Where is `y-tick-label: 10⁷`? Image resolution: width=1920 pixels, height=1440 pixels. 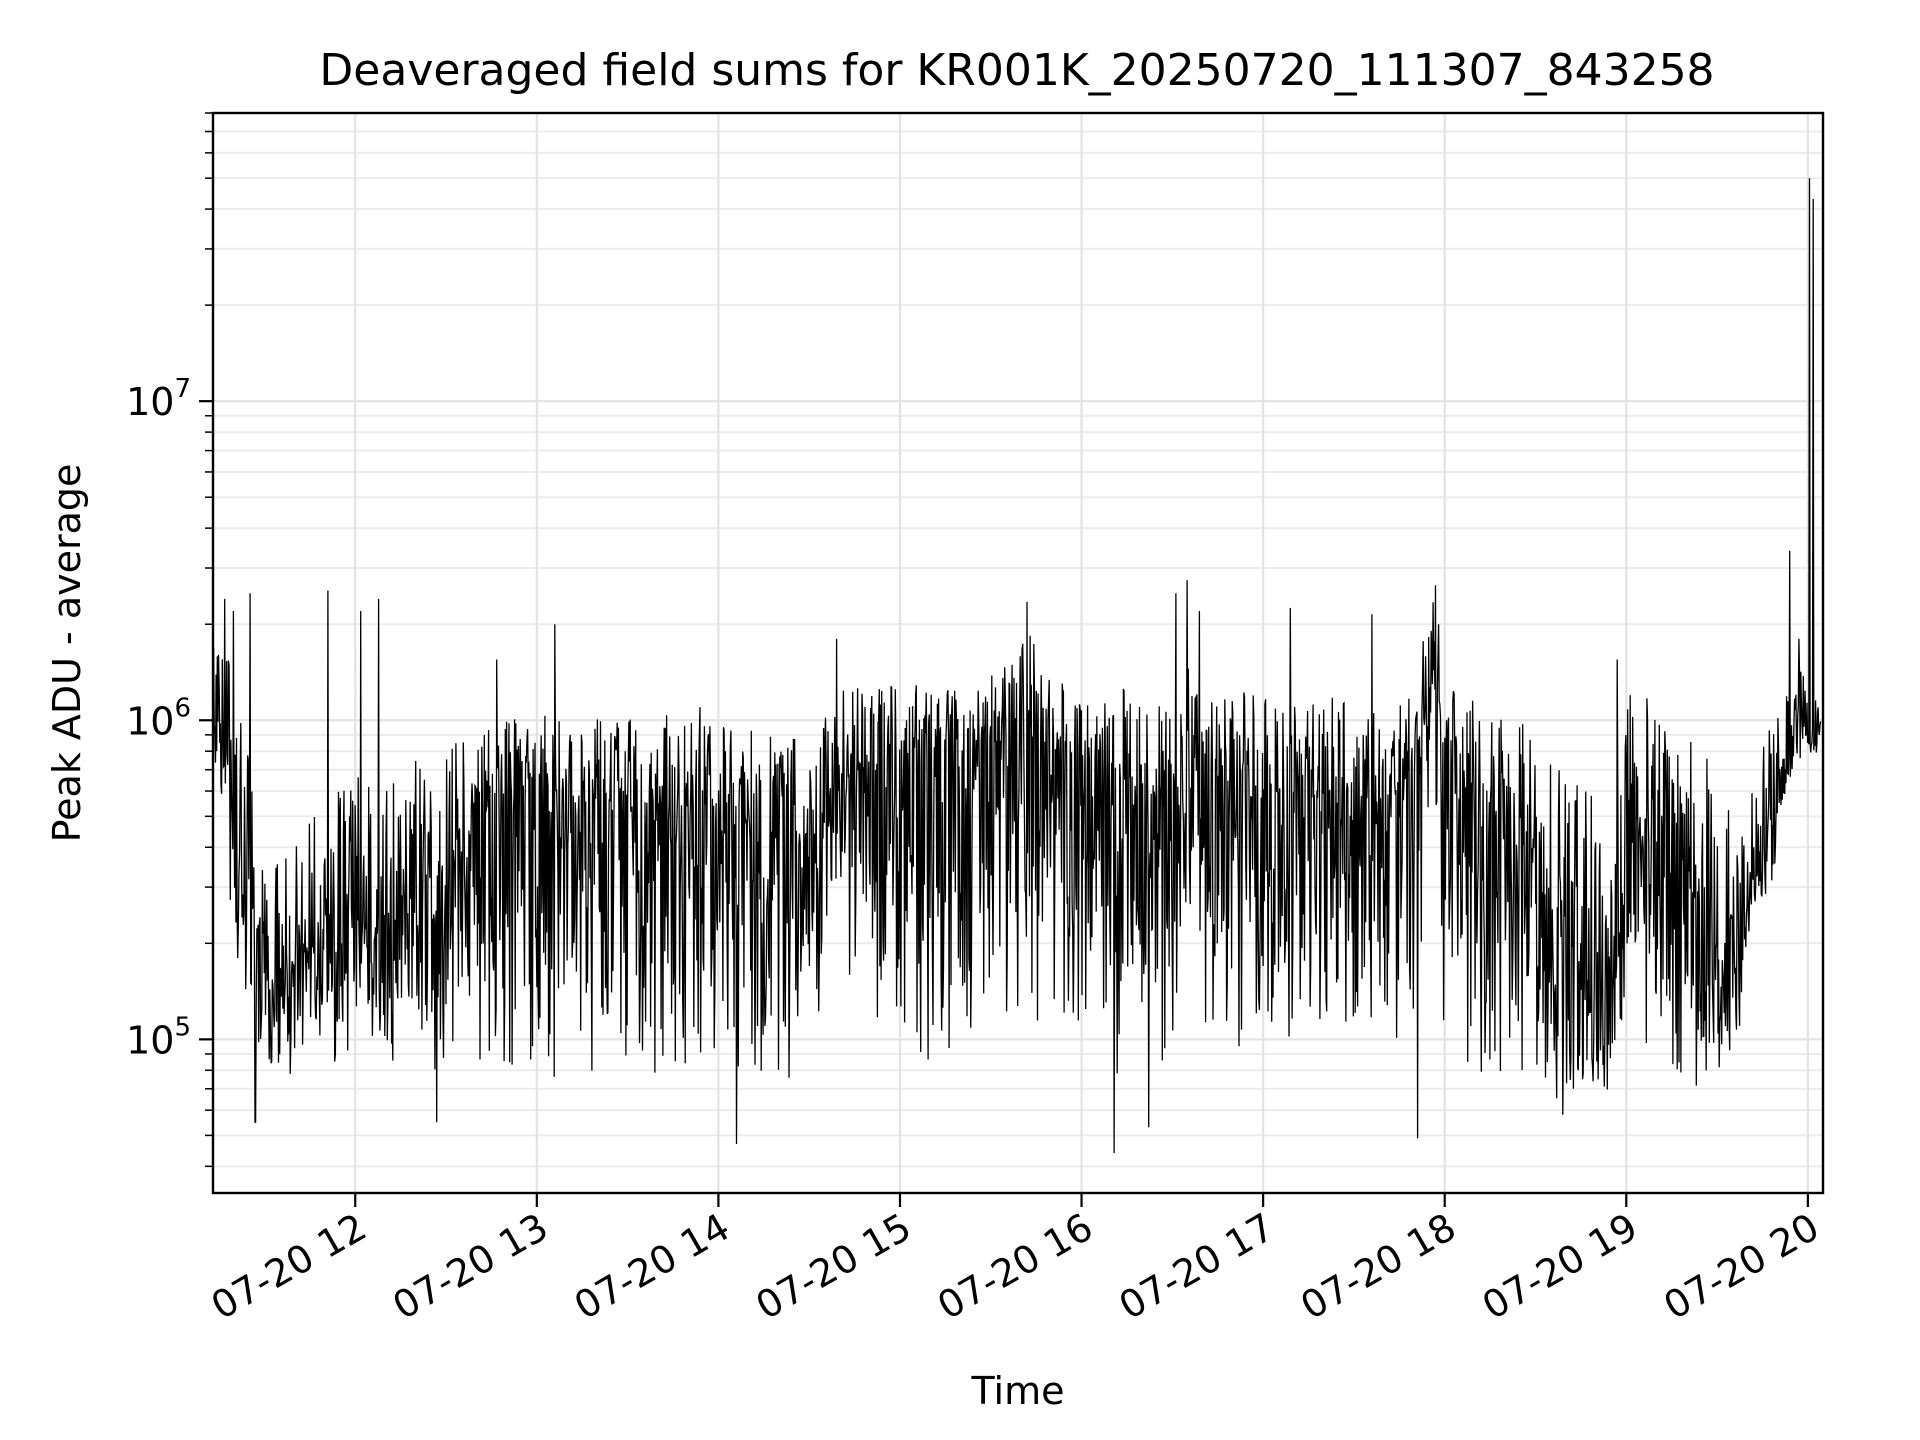 y-tick-label: 10⁷ is located at coordinates (158, 399).